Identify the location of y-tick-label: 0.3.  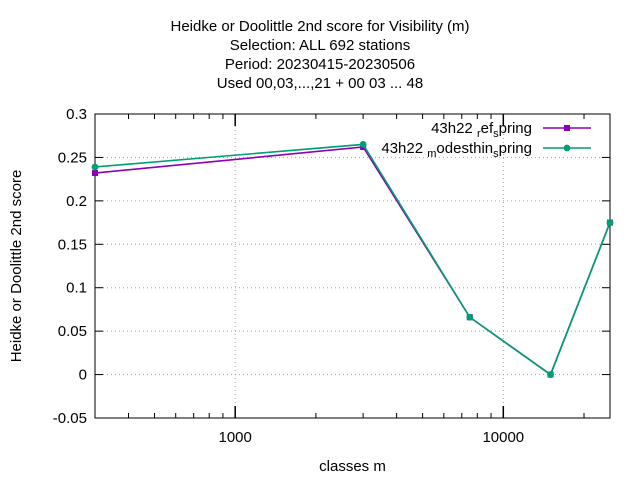
(76, 114).